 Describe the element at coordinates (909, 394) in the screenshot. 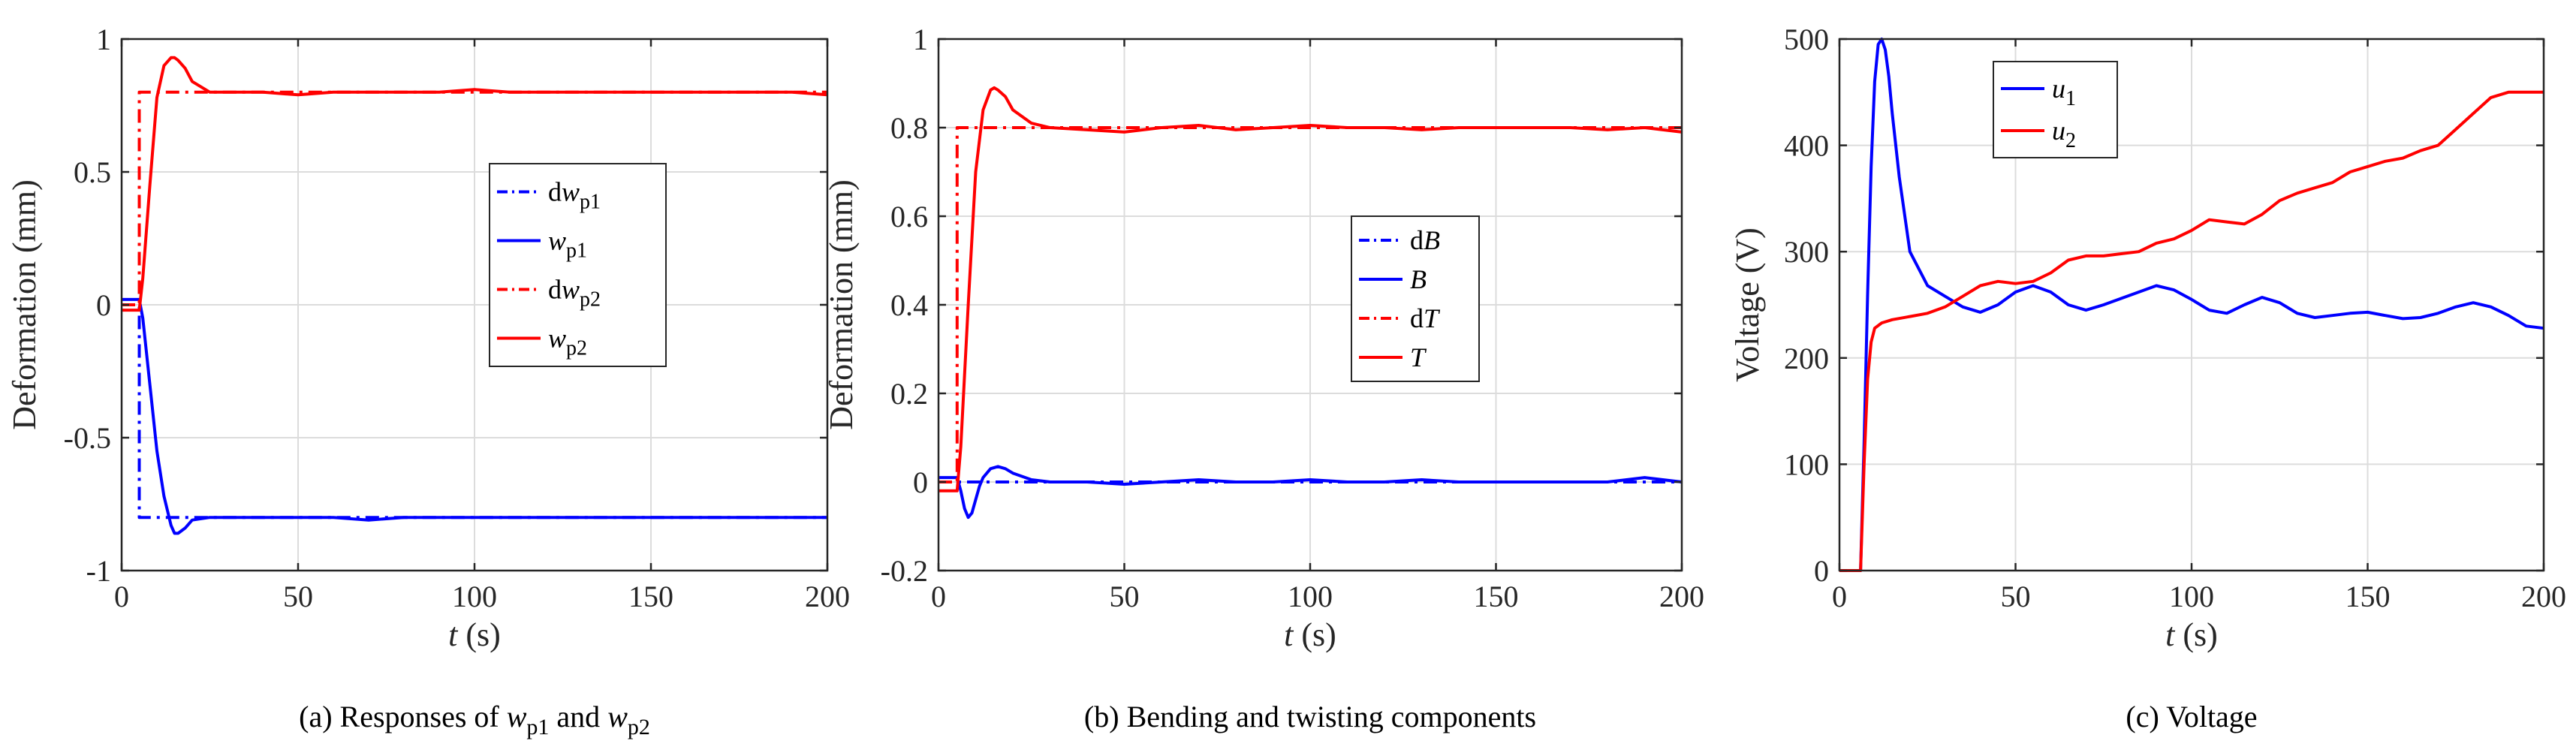

I see `y-tick-label: 0.2` at that location.